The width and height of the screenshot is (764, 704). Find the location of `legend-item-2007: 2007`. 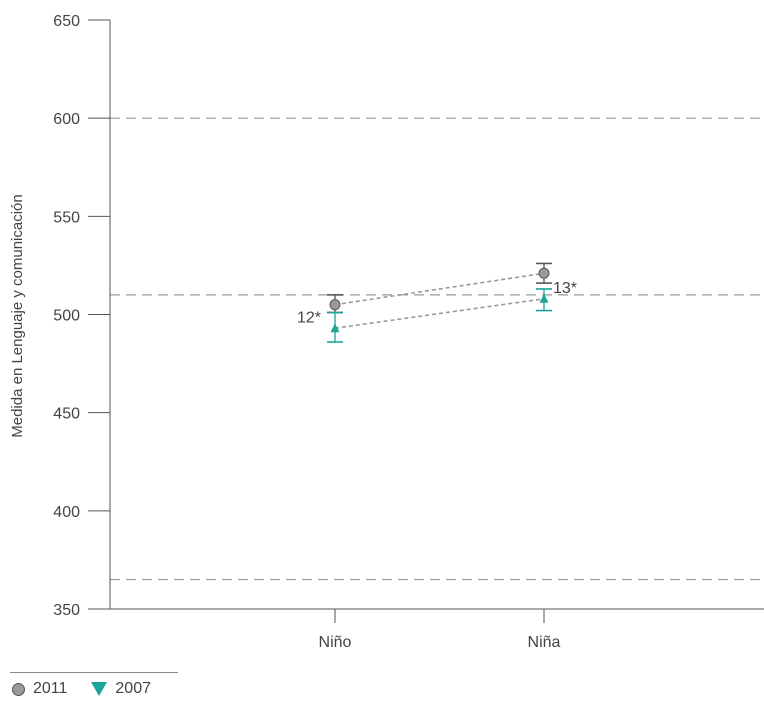

legend-item-2007: 2007 is located at coordinates (121, 689).